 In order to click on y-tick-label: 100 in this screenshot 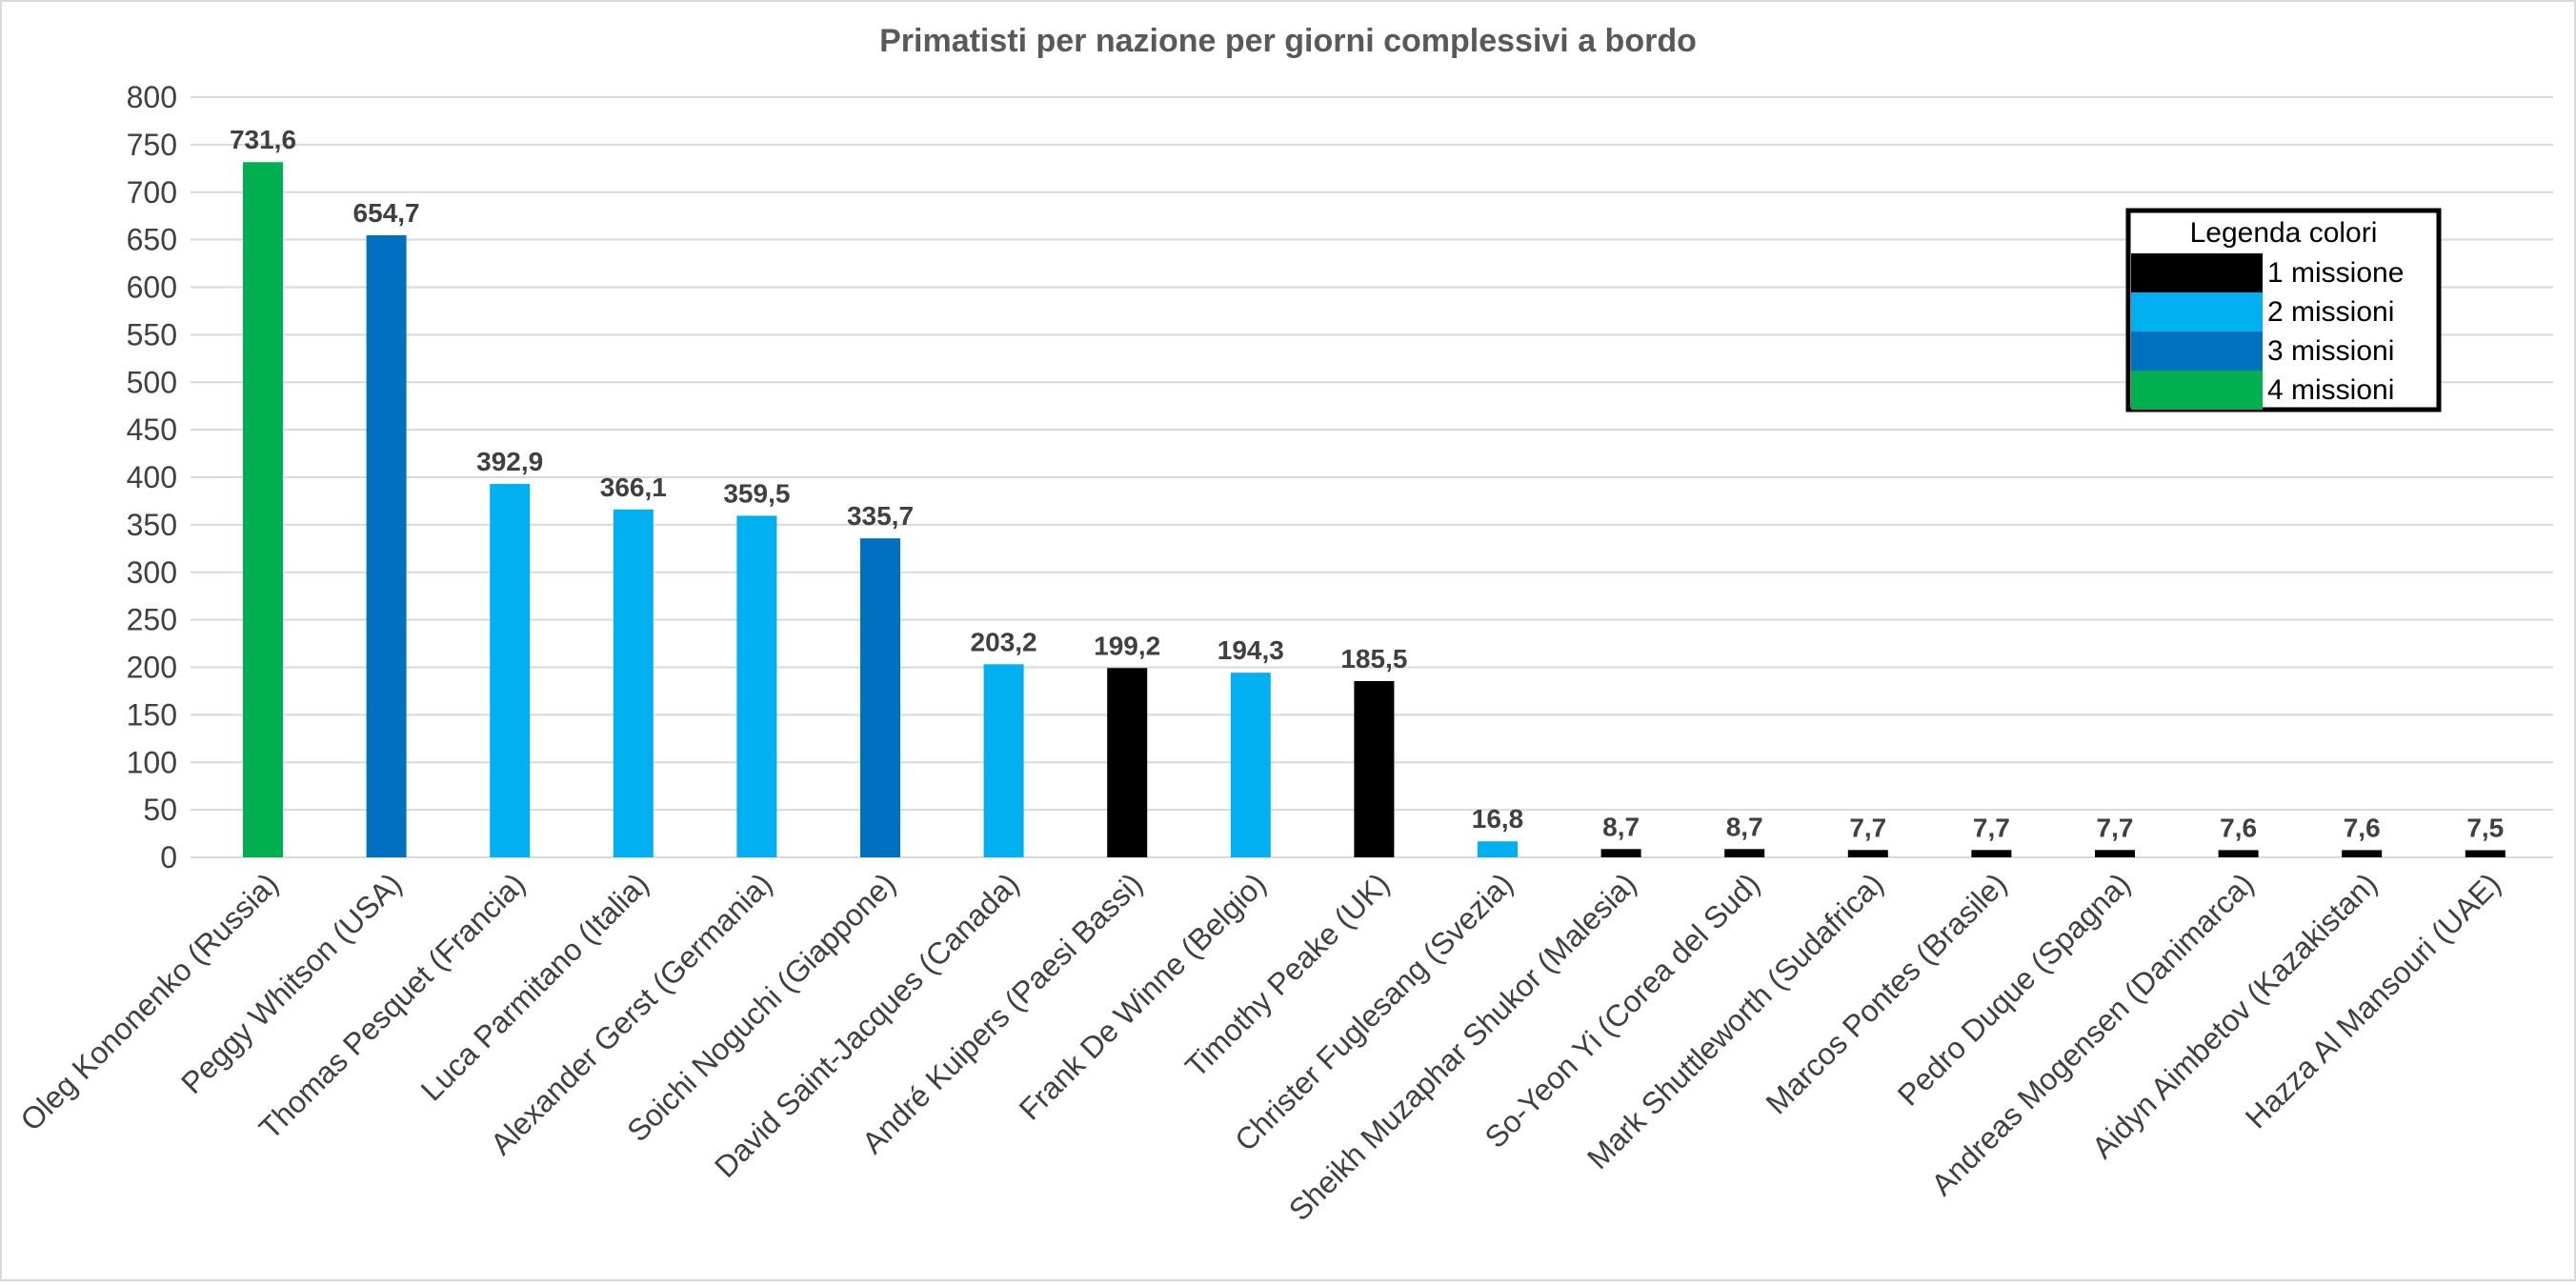, I will do `click(152, 762)`.